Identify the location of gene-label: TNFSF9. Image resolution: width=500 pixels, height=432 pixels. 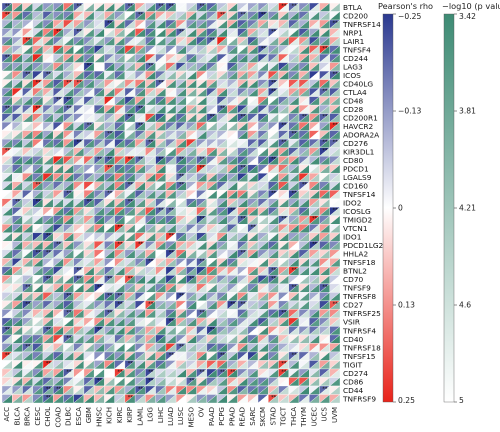
(356, 288).